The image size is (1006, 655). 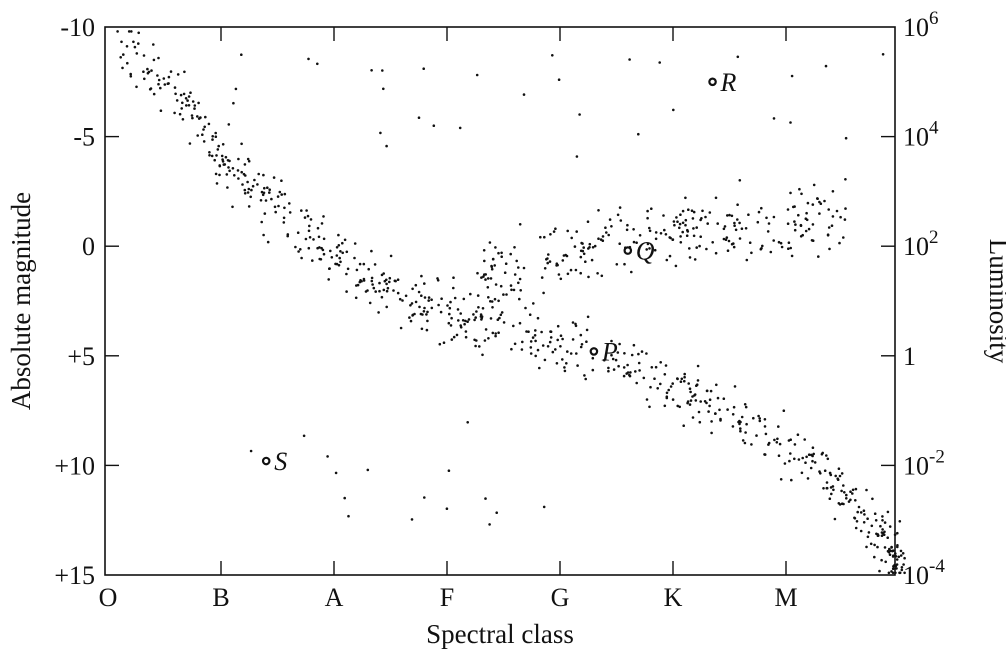 What do you see at coordinates (21, 301) in the screenshot?
I see `y-axis-title: Absolute magnitude` at bounding box center [21, 301].